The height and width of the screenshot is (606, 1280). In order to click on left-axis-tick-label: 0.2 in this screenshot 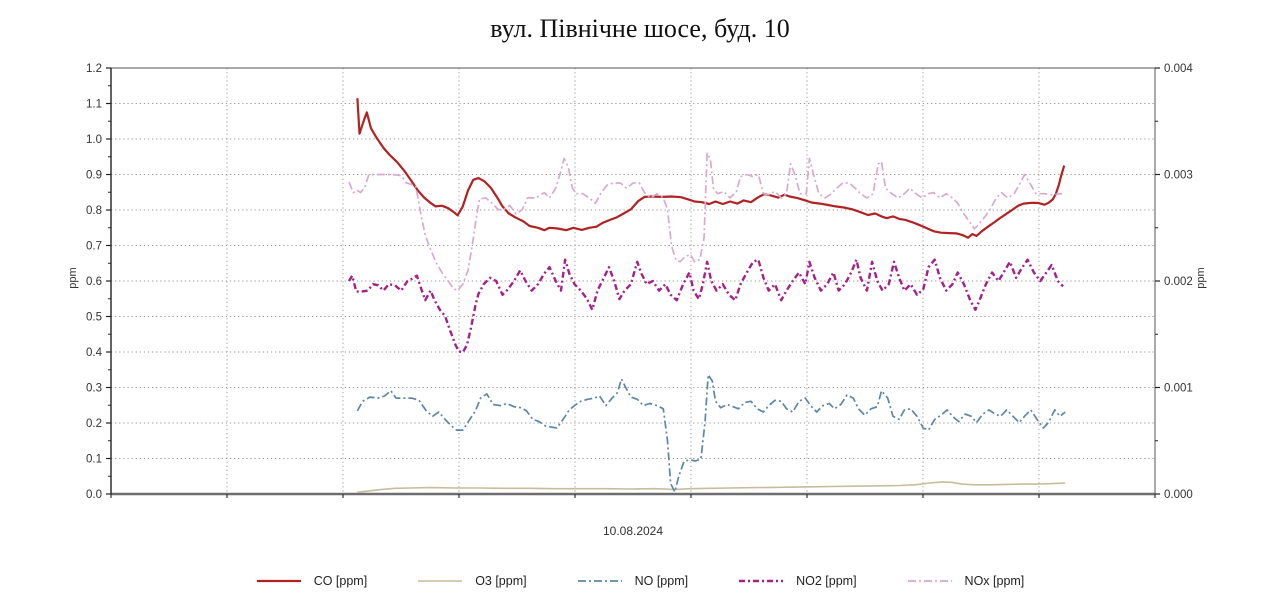, I will do `click(94, 424)`.